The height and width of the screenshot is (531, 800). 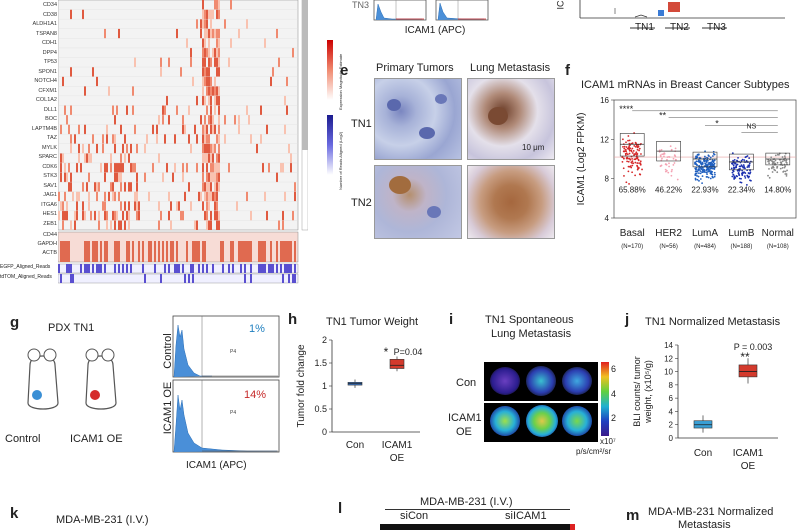 I want to click on f-percent-label: 22.93%, so click(x=704, y=189).